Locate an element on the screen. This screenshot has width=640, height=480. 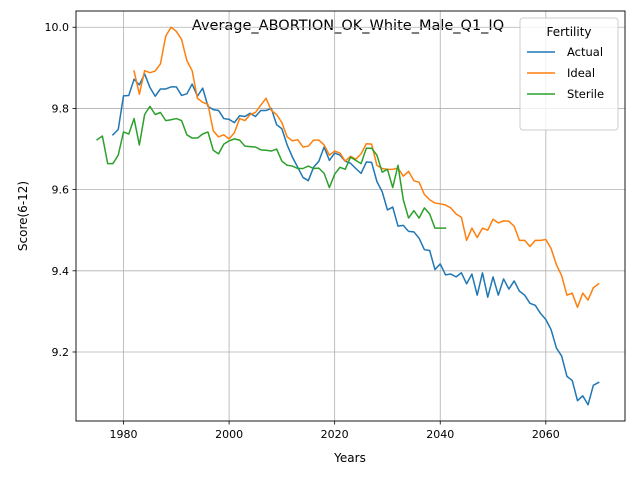
y-tick-label: 9.2 is located at coordinates (61, 352).